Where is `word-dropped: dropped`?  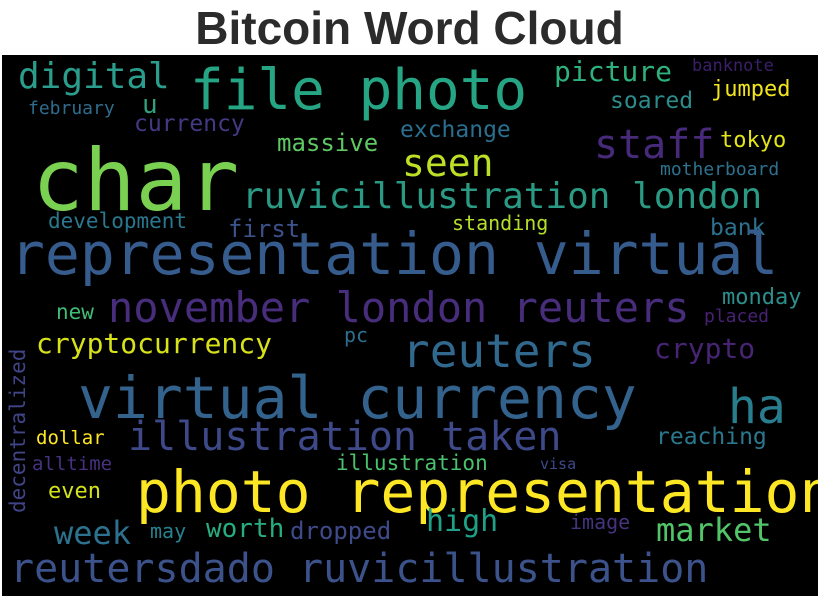 word-dropped: dropped is located at coordinates (341, 531).